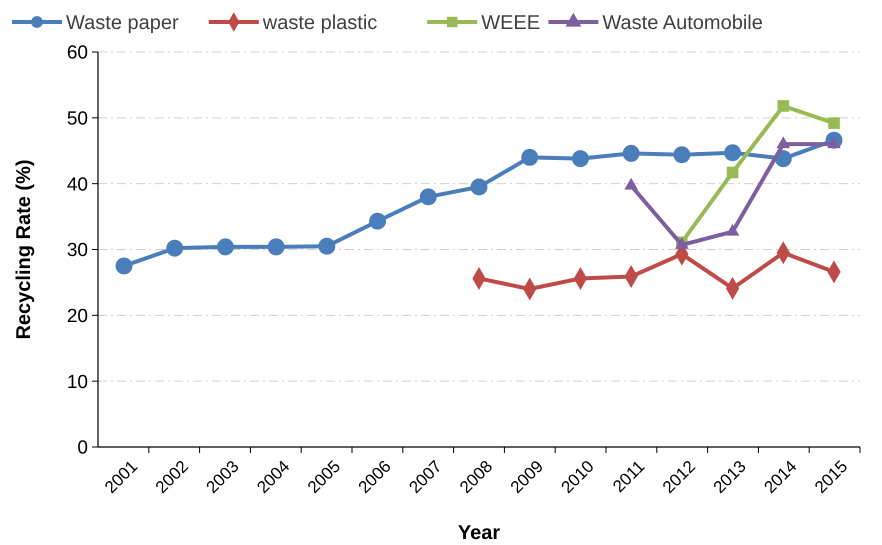 The image size is (882, 545). What do you see at coordinates (77, 382) in the screenshot?
I see `y-tick-label: 10` at bounding box center [77, 382].